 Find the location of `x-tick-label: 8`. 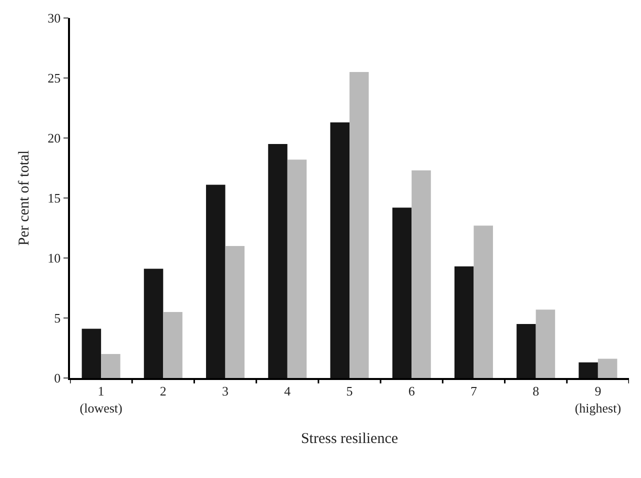

x-tick-label: 8 is located at coordinates (536, 390).